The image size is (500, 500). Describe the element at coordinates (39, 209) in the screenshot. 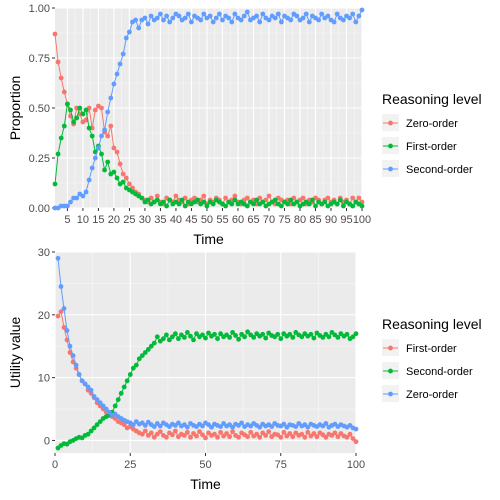

I see `y-tick-label: 0.00` at that location.